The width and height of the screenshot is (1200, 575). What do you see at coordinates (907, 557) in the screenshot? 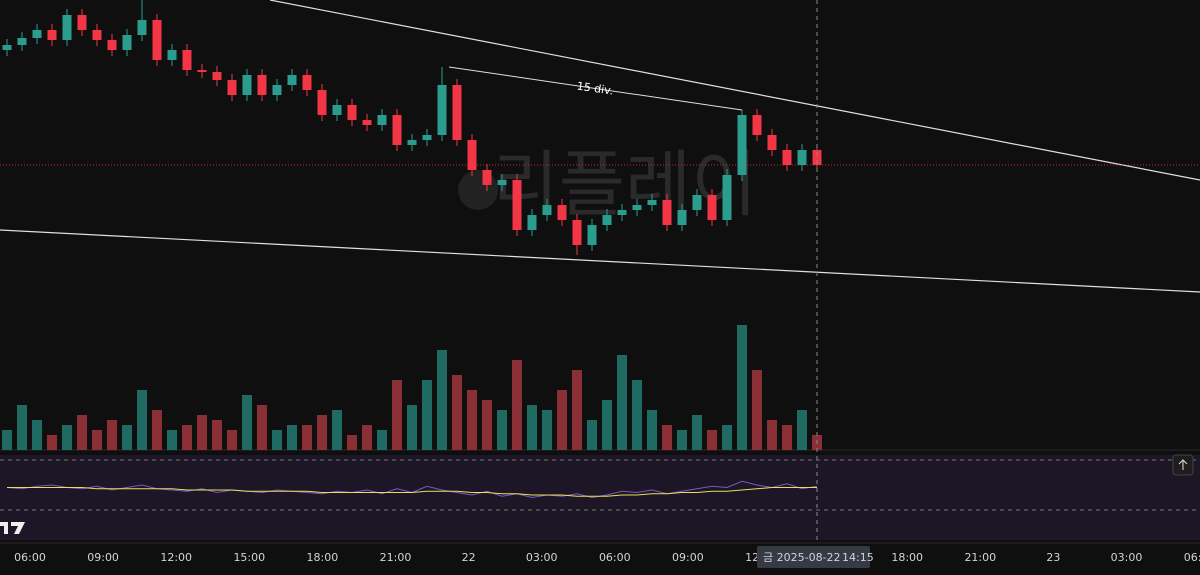
I see `x-tick-label: 18:00` at bounding box center [907, 557].